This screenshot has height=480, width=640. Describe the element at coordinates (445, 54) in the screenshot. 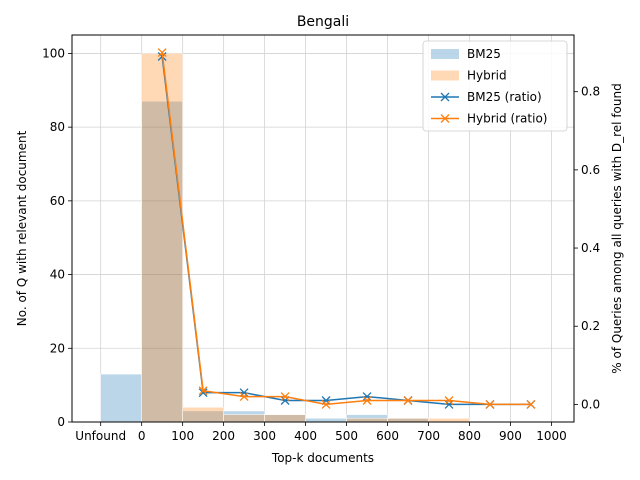

I see `legend-swatch-bm25` at that location.